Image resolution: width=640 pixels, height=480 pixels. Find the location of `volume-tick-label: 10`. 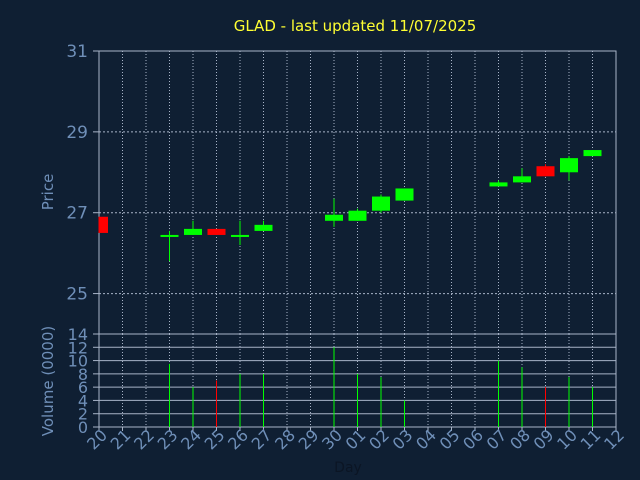

volume-tick-label: 10 is located at coordinates (78, 361).